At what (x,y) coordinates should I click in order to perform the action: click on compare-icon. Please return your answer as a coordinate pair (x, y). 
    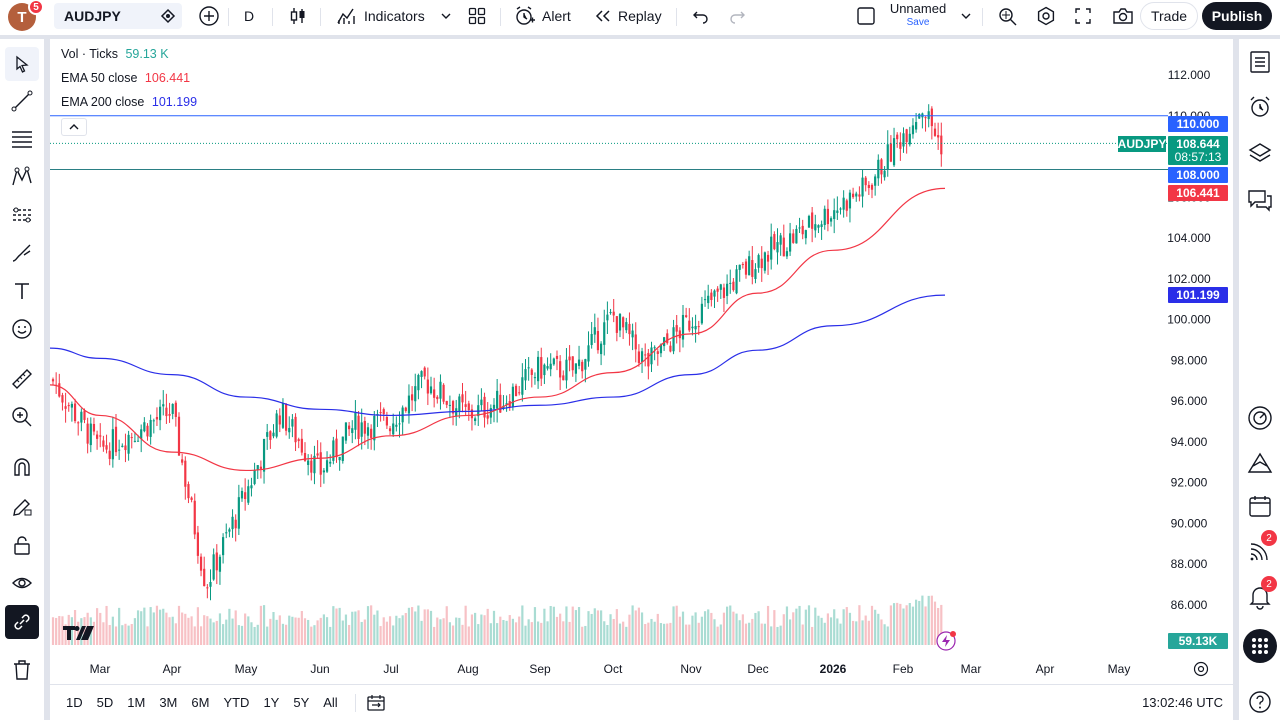
    Looking at the image, I should click on (168, 16).